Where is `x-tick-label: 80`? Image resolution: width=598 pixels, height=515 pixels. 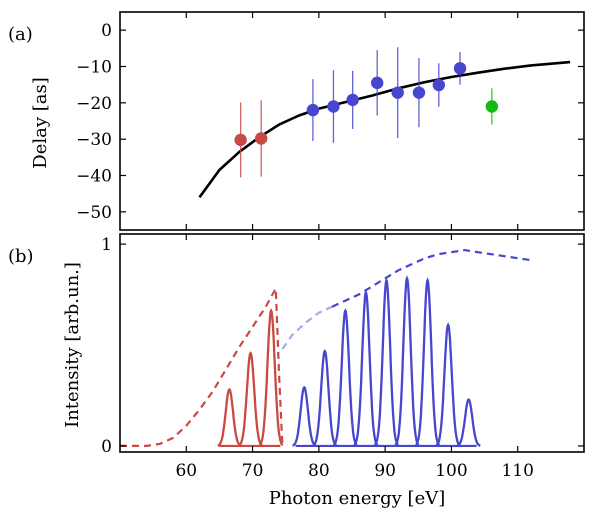 x-tick-label: 80 is located at coordinates (319, 471).